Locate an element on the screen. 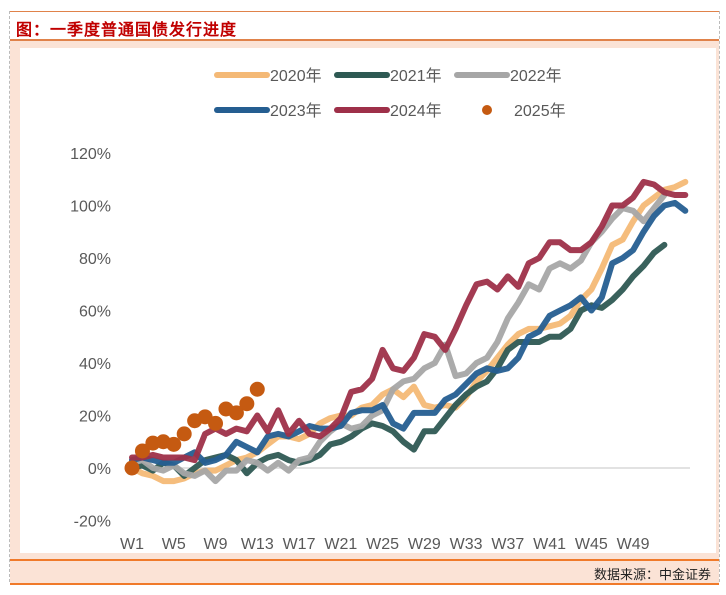  y-tick-label: 120% is located at coordinates (90, 154).